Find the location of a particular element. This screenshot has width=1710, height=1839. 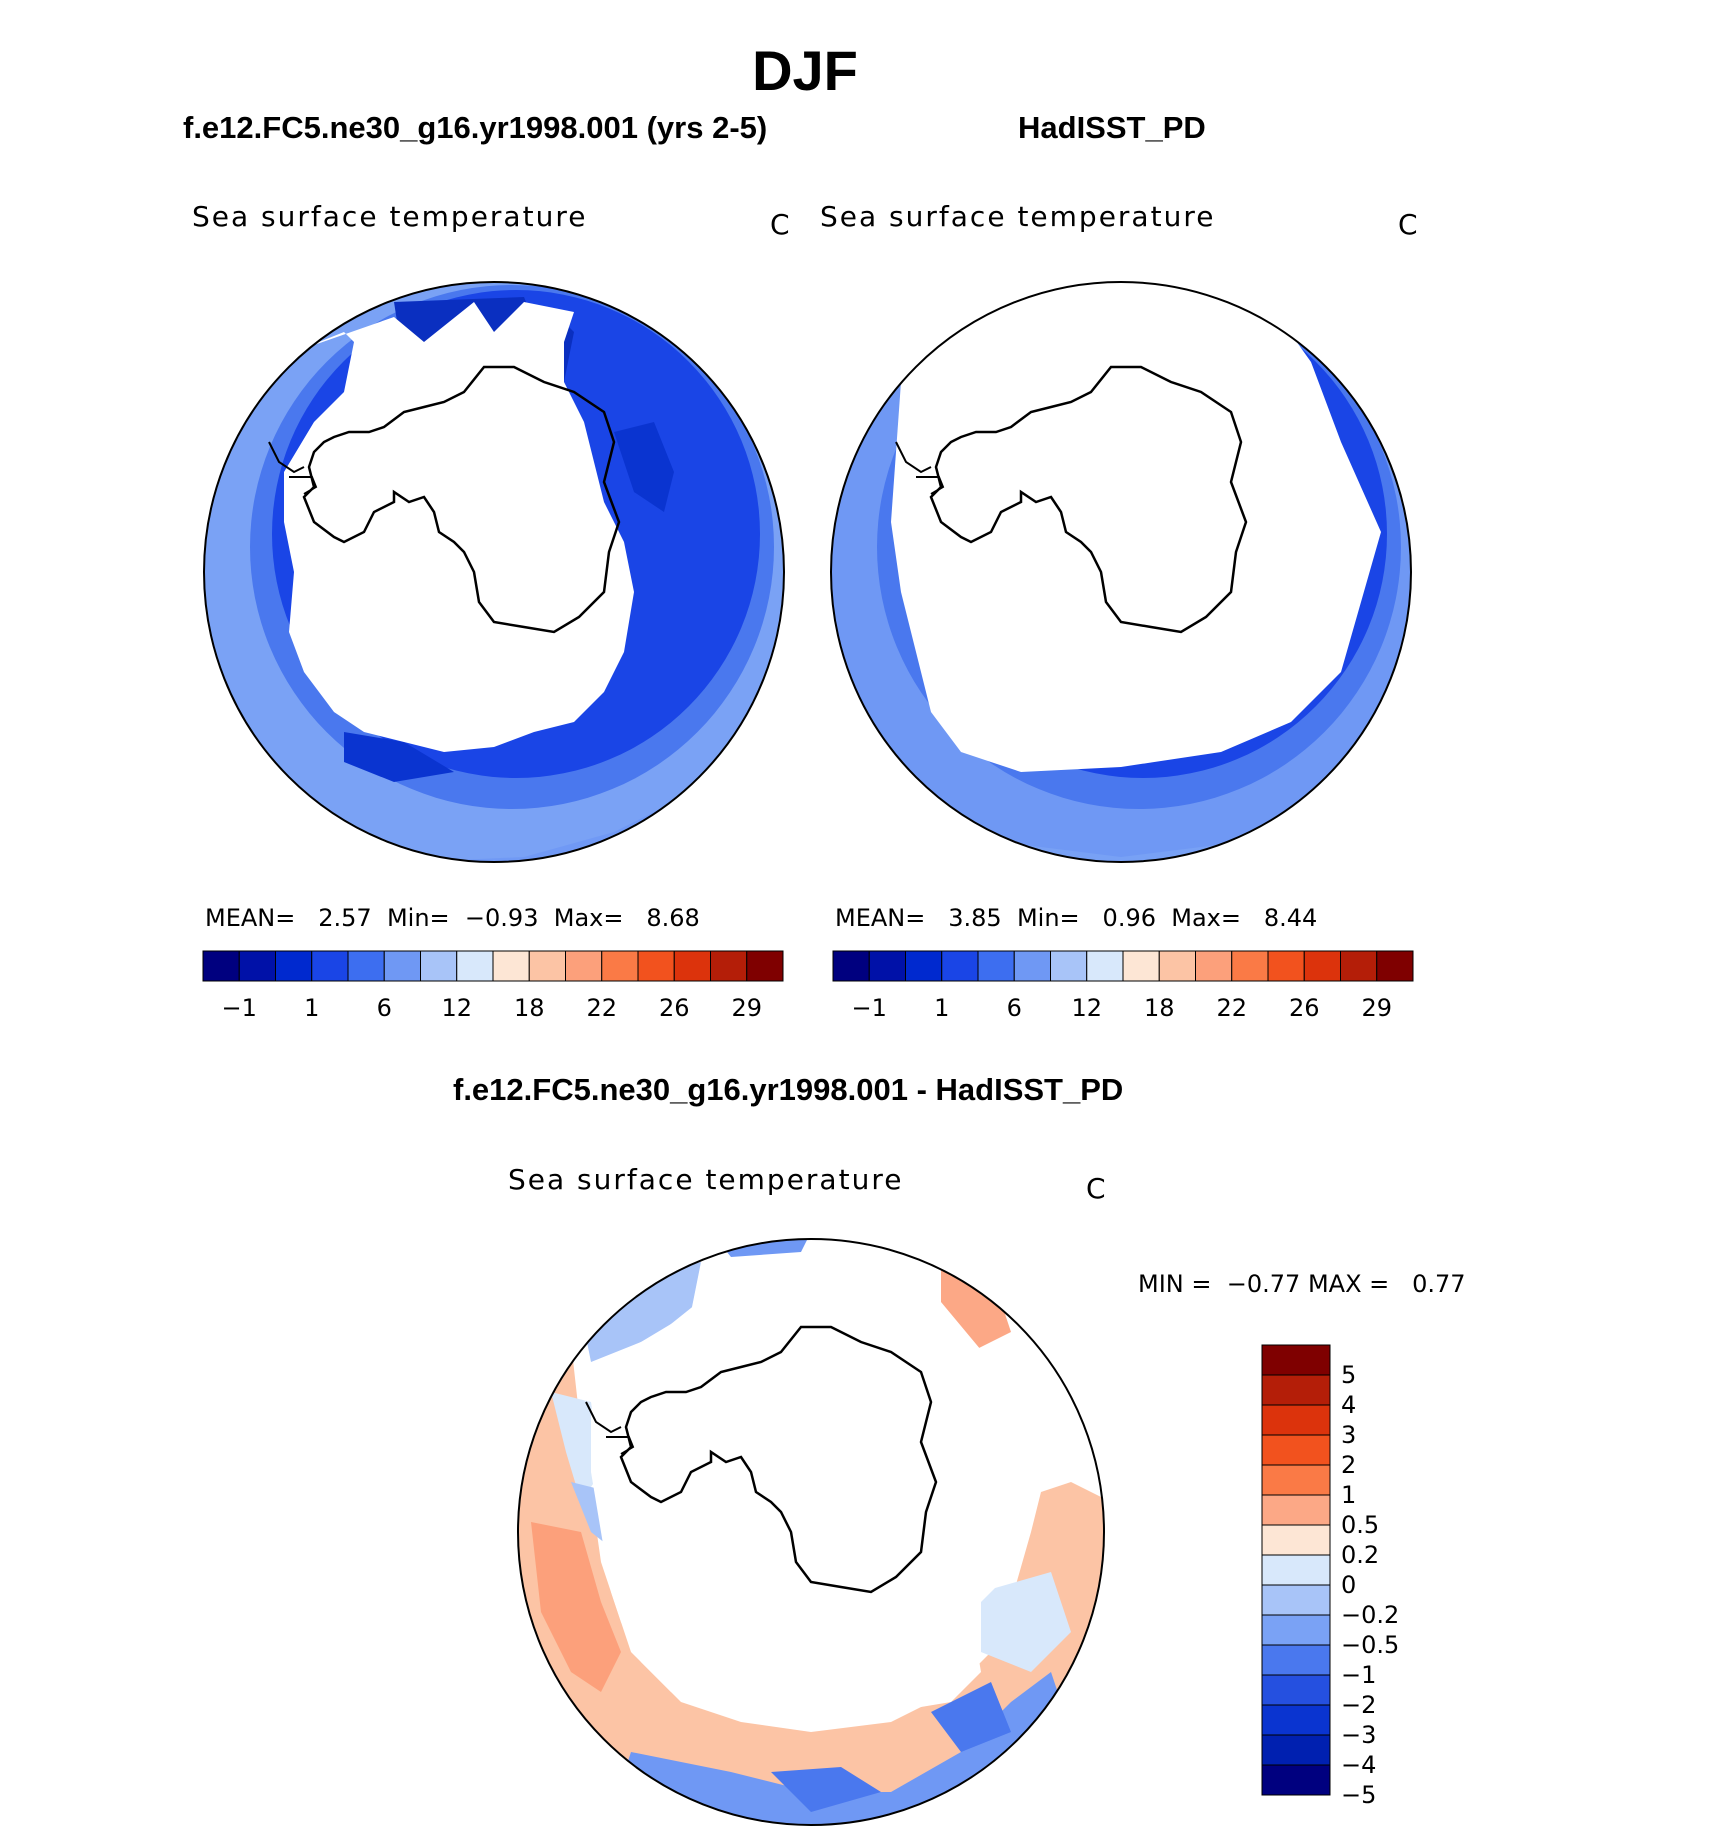

panel2-colorbar-label: 6 is located at coordinates (1014, 1008).